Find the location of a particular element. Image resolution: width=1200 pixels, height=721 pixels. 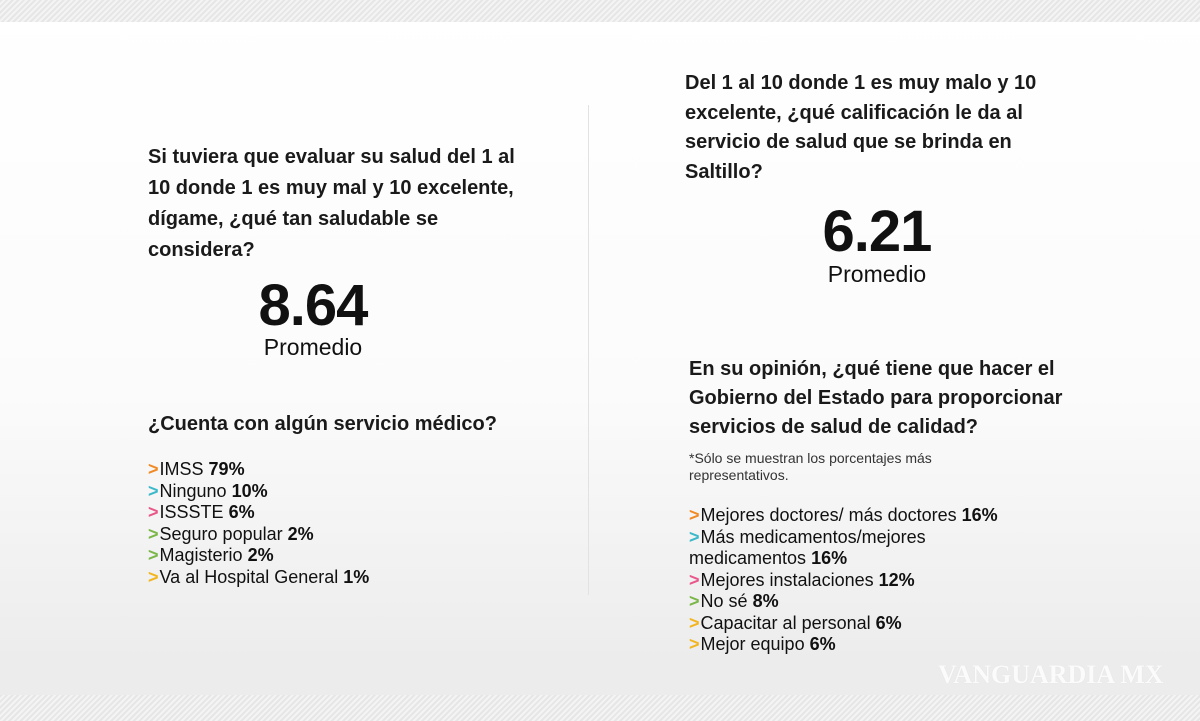

list-item: >Mejores doctores/ más doctores 16% is located at coordinates (859, 516).